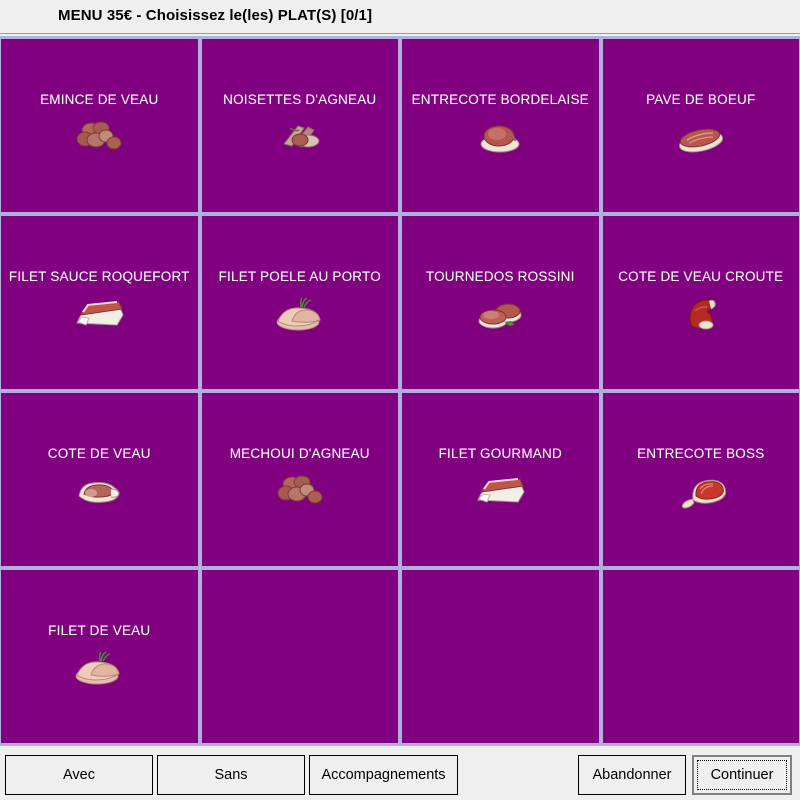 This screenshot has width=800, height=800. I want to click on dish-cell-content: COTE DE VEAU CROUTE, so click(701, 303).